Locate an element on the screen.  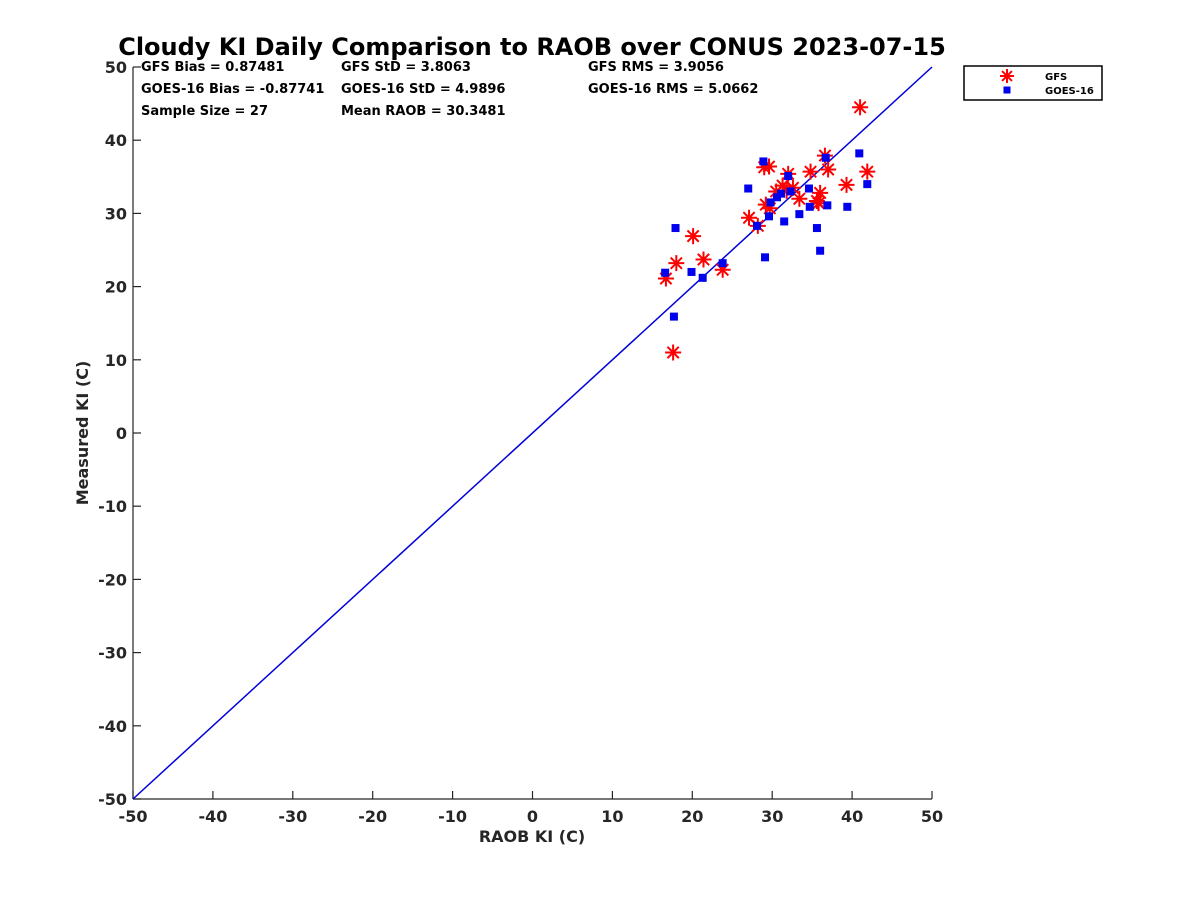
x-axis-label: RAOB KI (C) is located at coordinates (532, 836).